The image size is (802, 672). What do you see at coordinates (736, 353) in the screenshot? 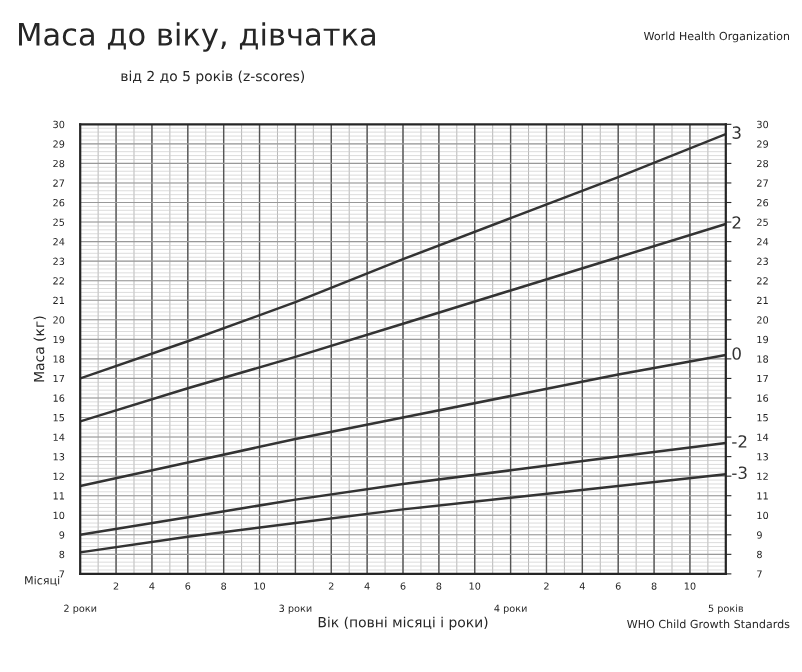
I see `legend-label: 0` at bounding box center [736, 353].